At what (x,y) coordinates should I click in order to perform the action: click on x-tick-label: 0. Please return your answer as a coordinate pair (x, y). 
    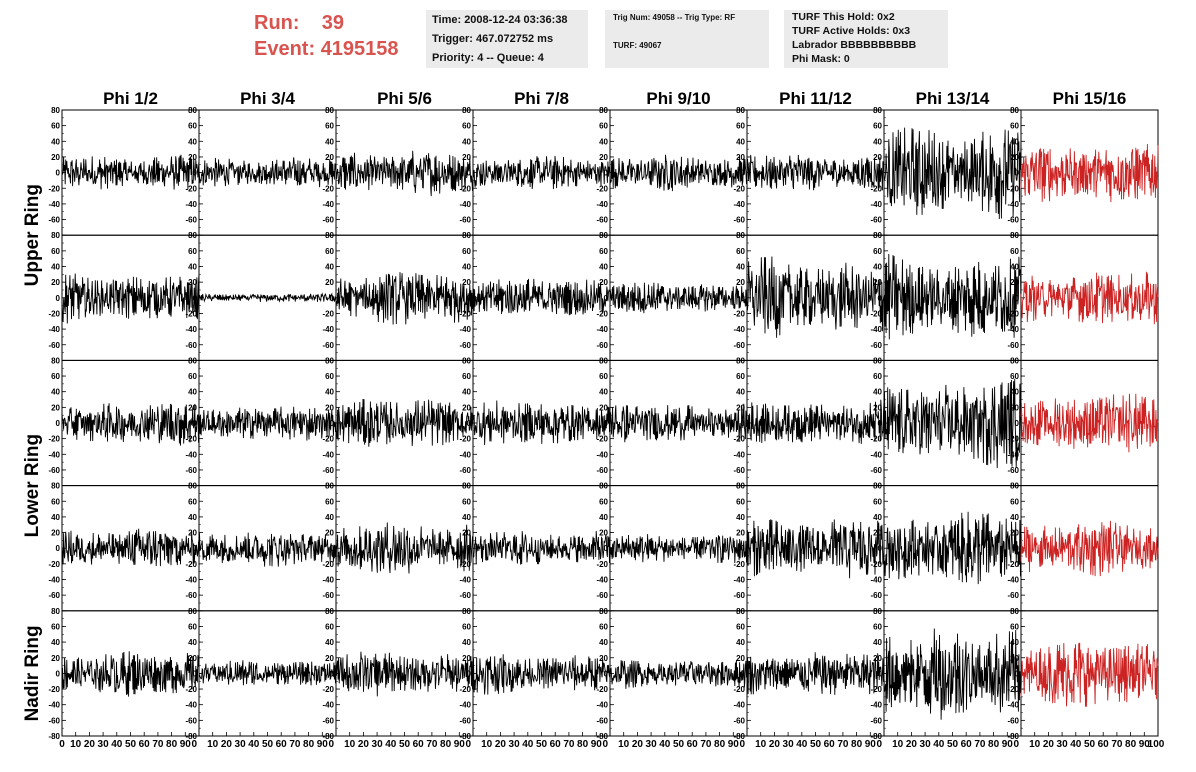
    Looking at the image, I should click on (468, 744).